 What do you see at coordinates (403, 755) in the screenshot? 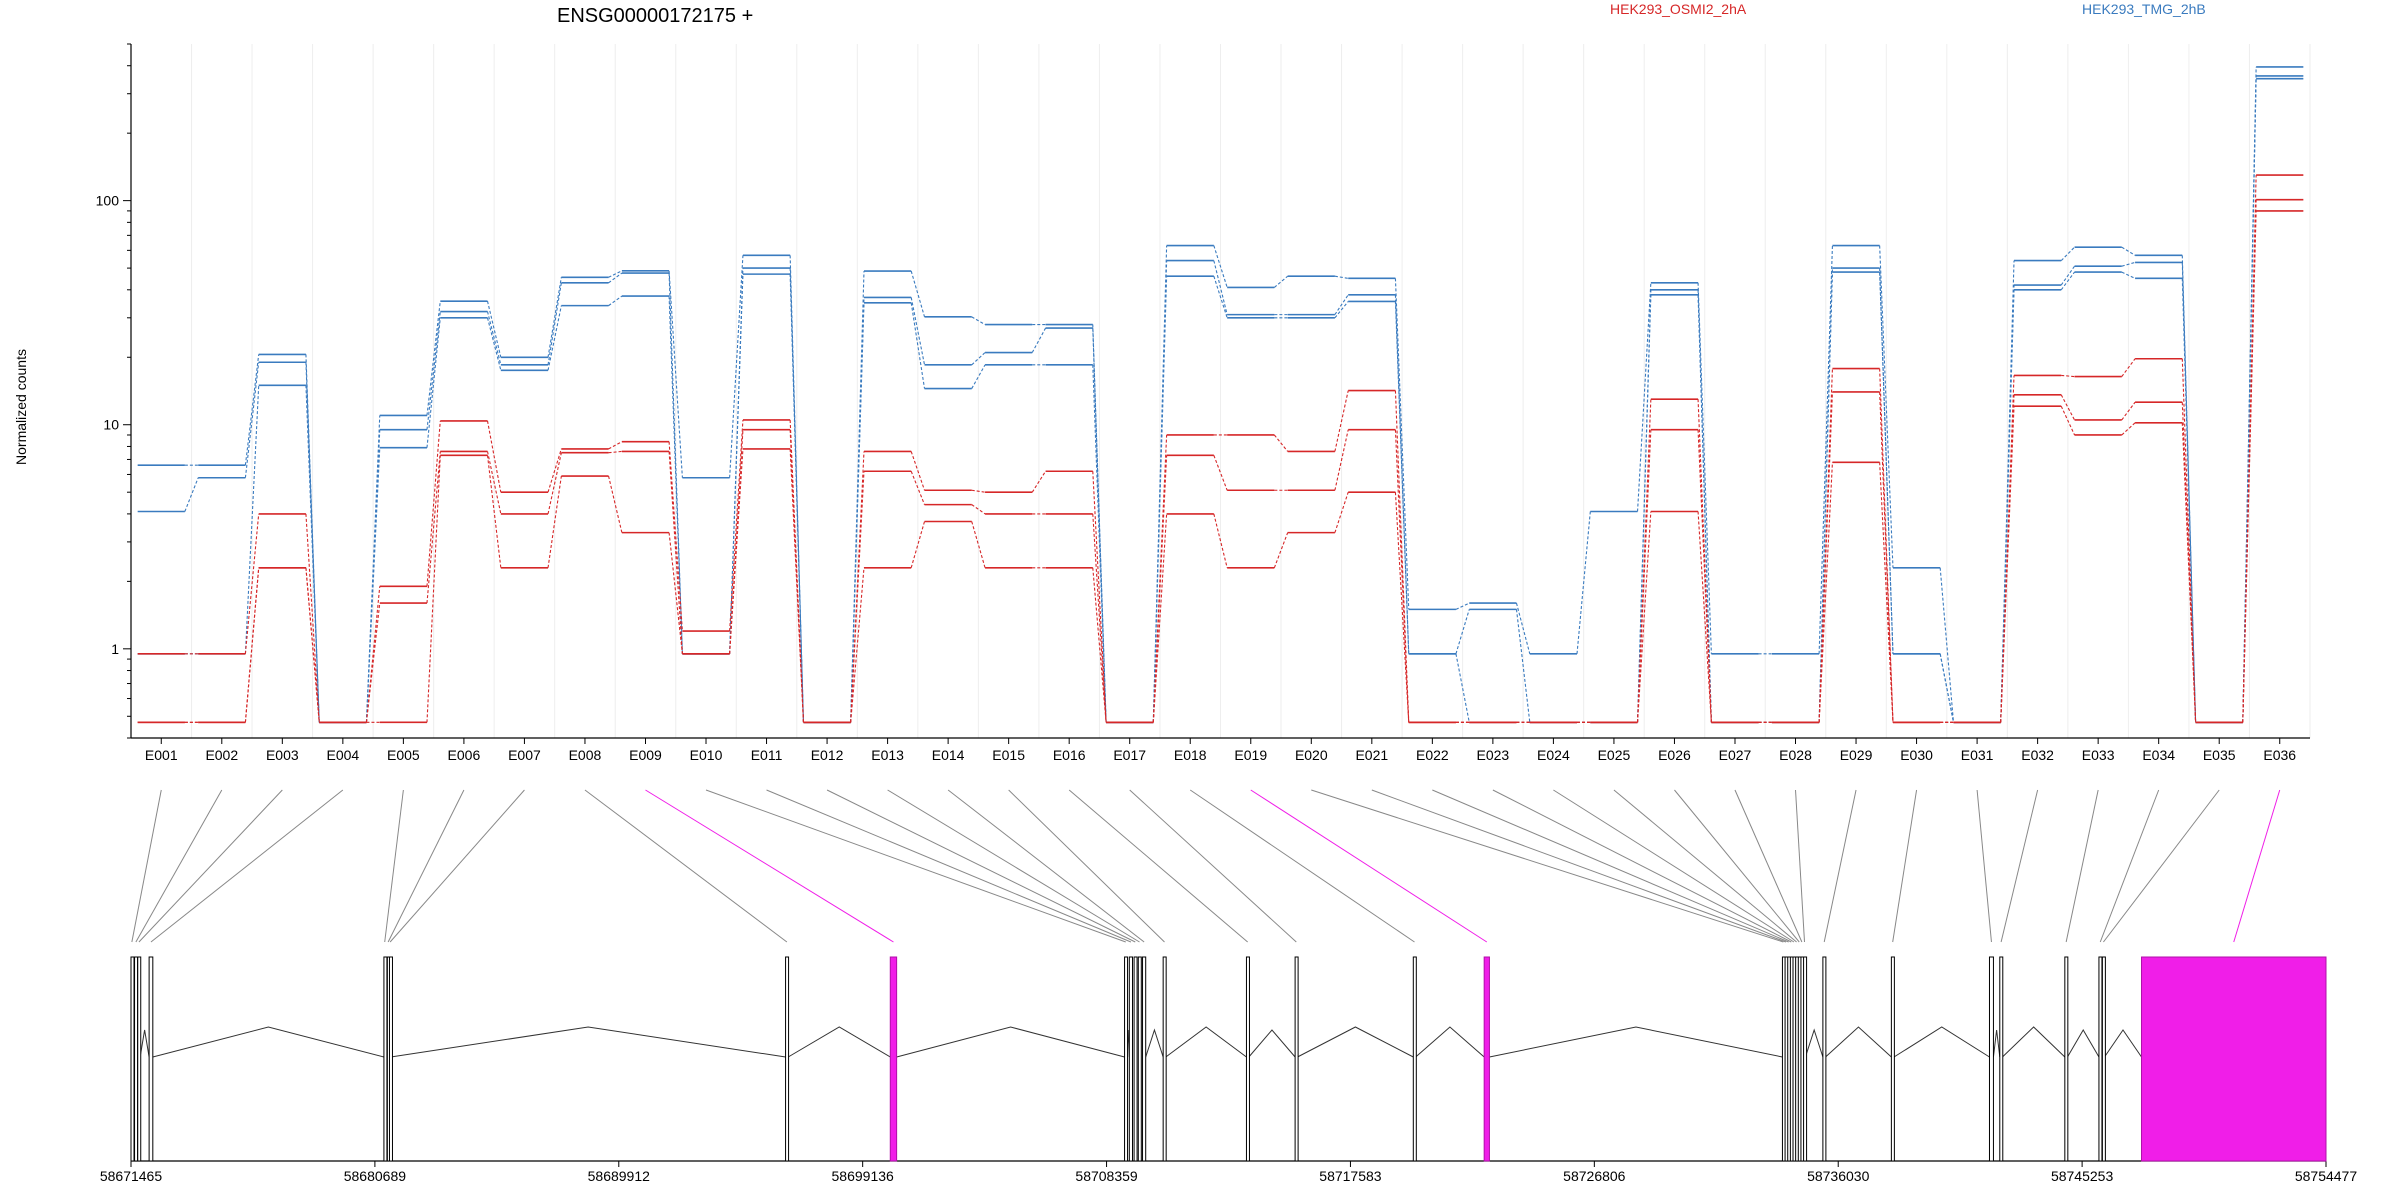
I see `x-tick-label: E005` at bounding box center [403, 755].